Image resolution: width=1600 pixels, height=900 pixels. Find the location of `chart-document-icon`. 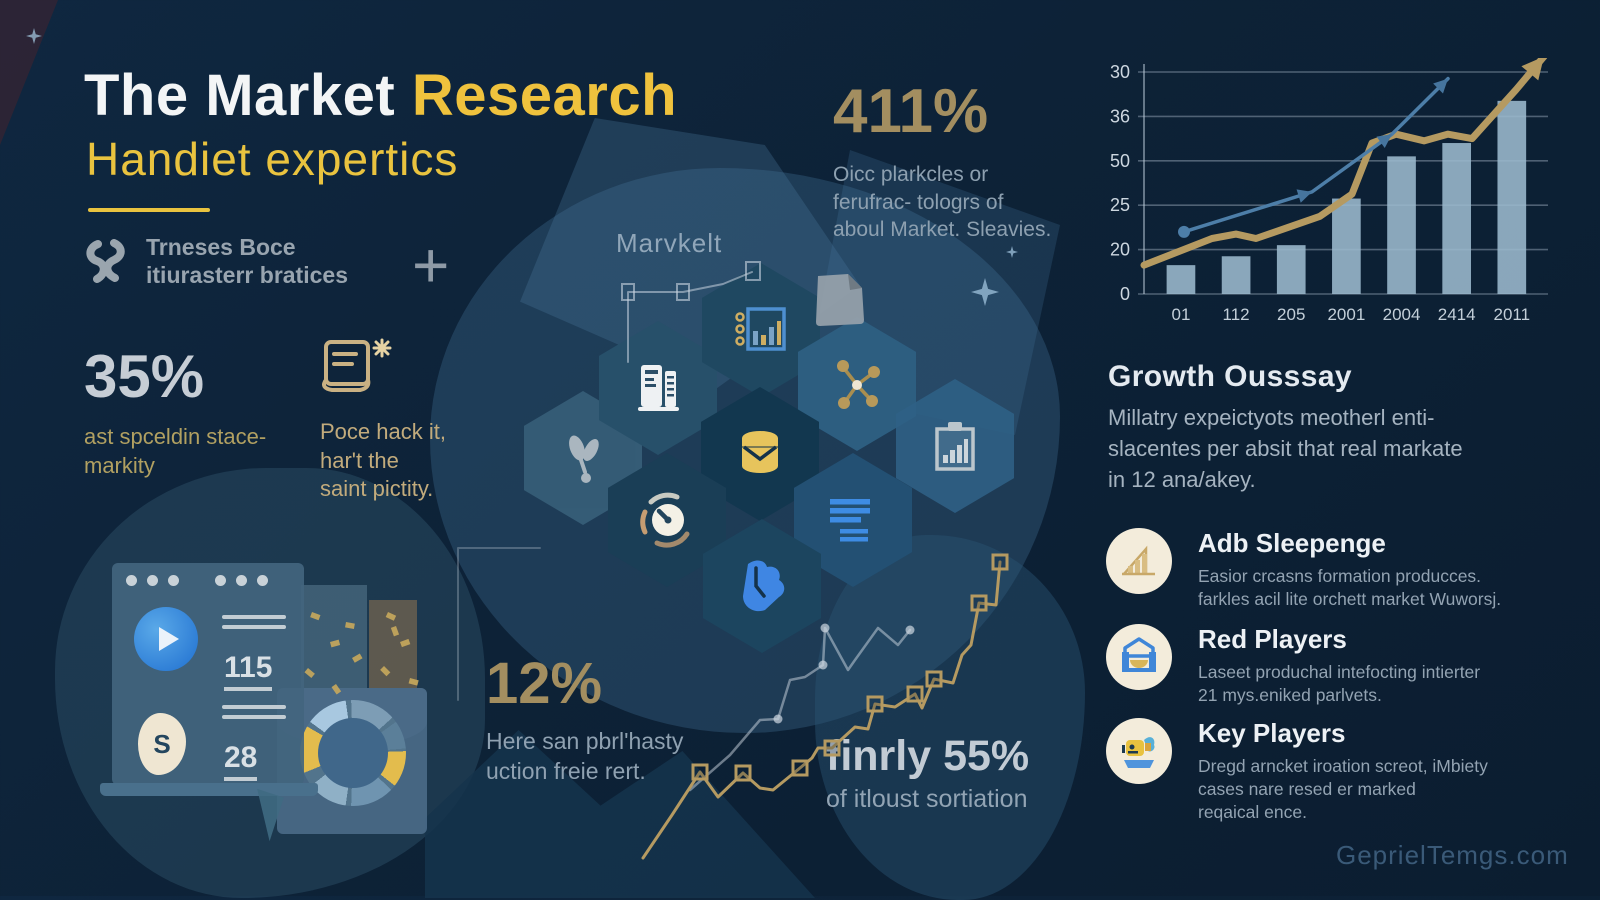

chart-document-icon is located at coordinates (760, 329).